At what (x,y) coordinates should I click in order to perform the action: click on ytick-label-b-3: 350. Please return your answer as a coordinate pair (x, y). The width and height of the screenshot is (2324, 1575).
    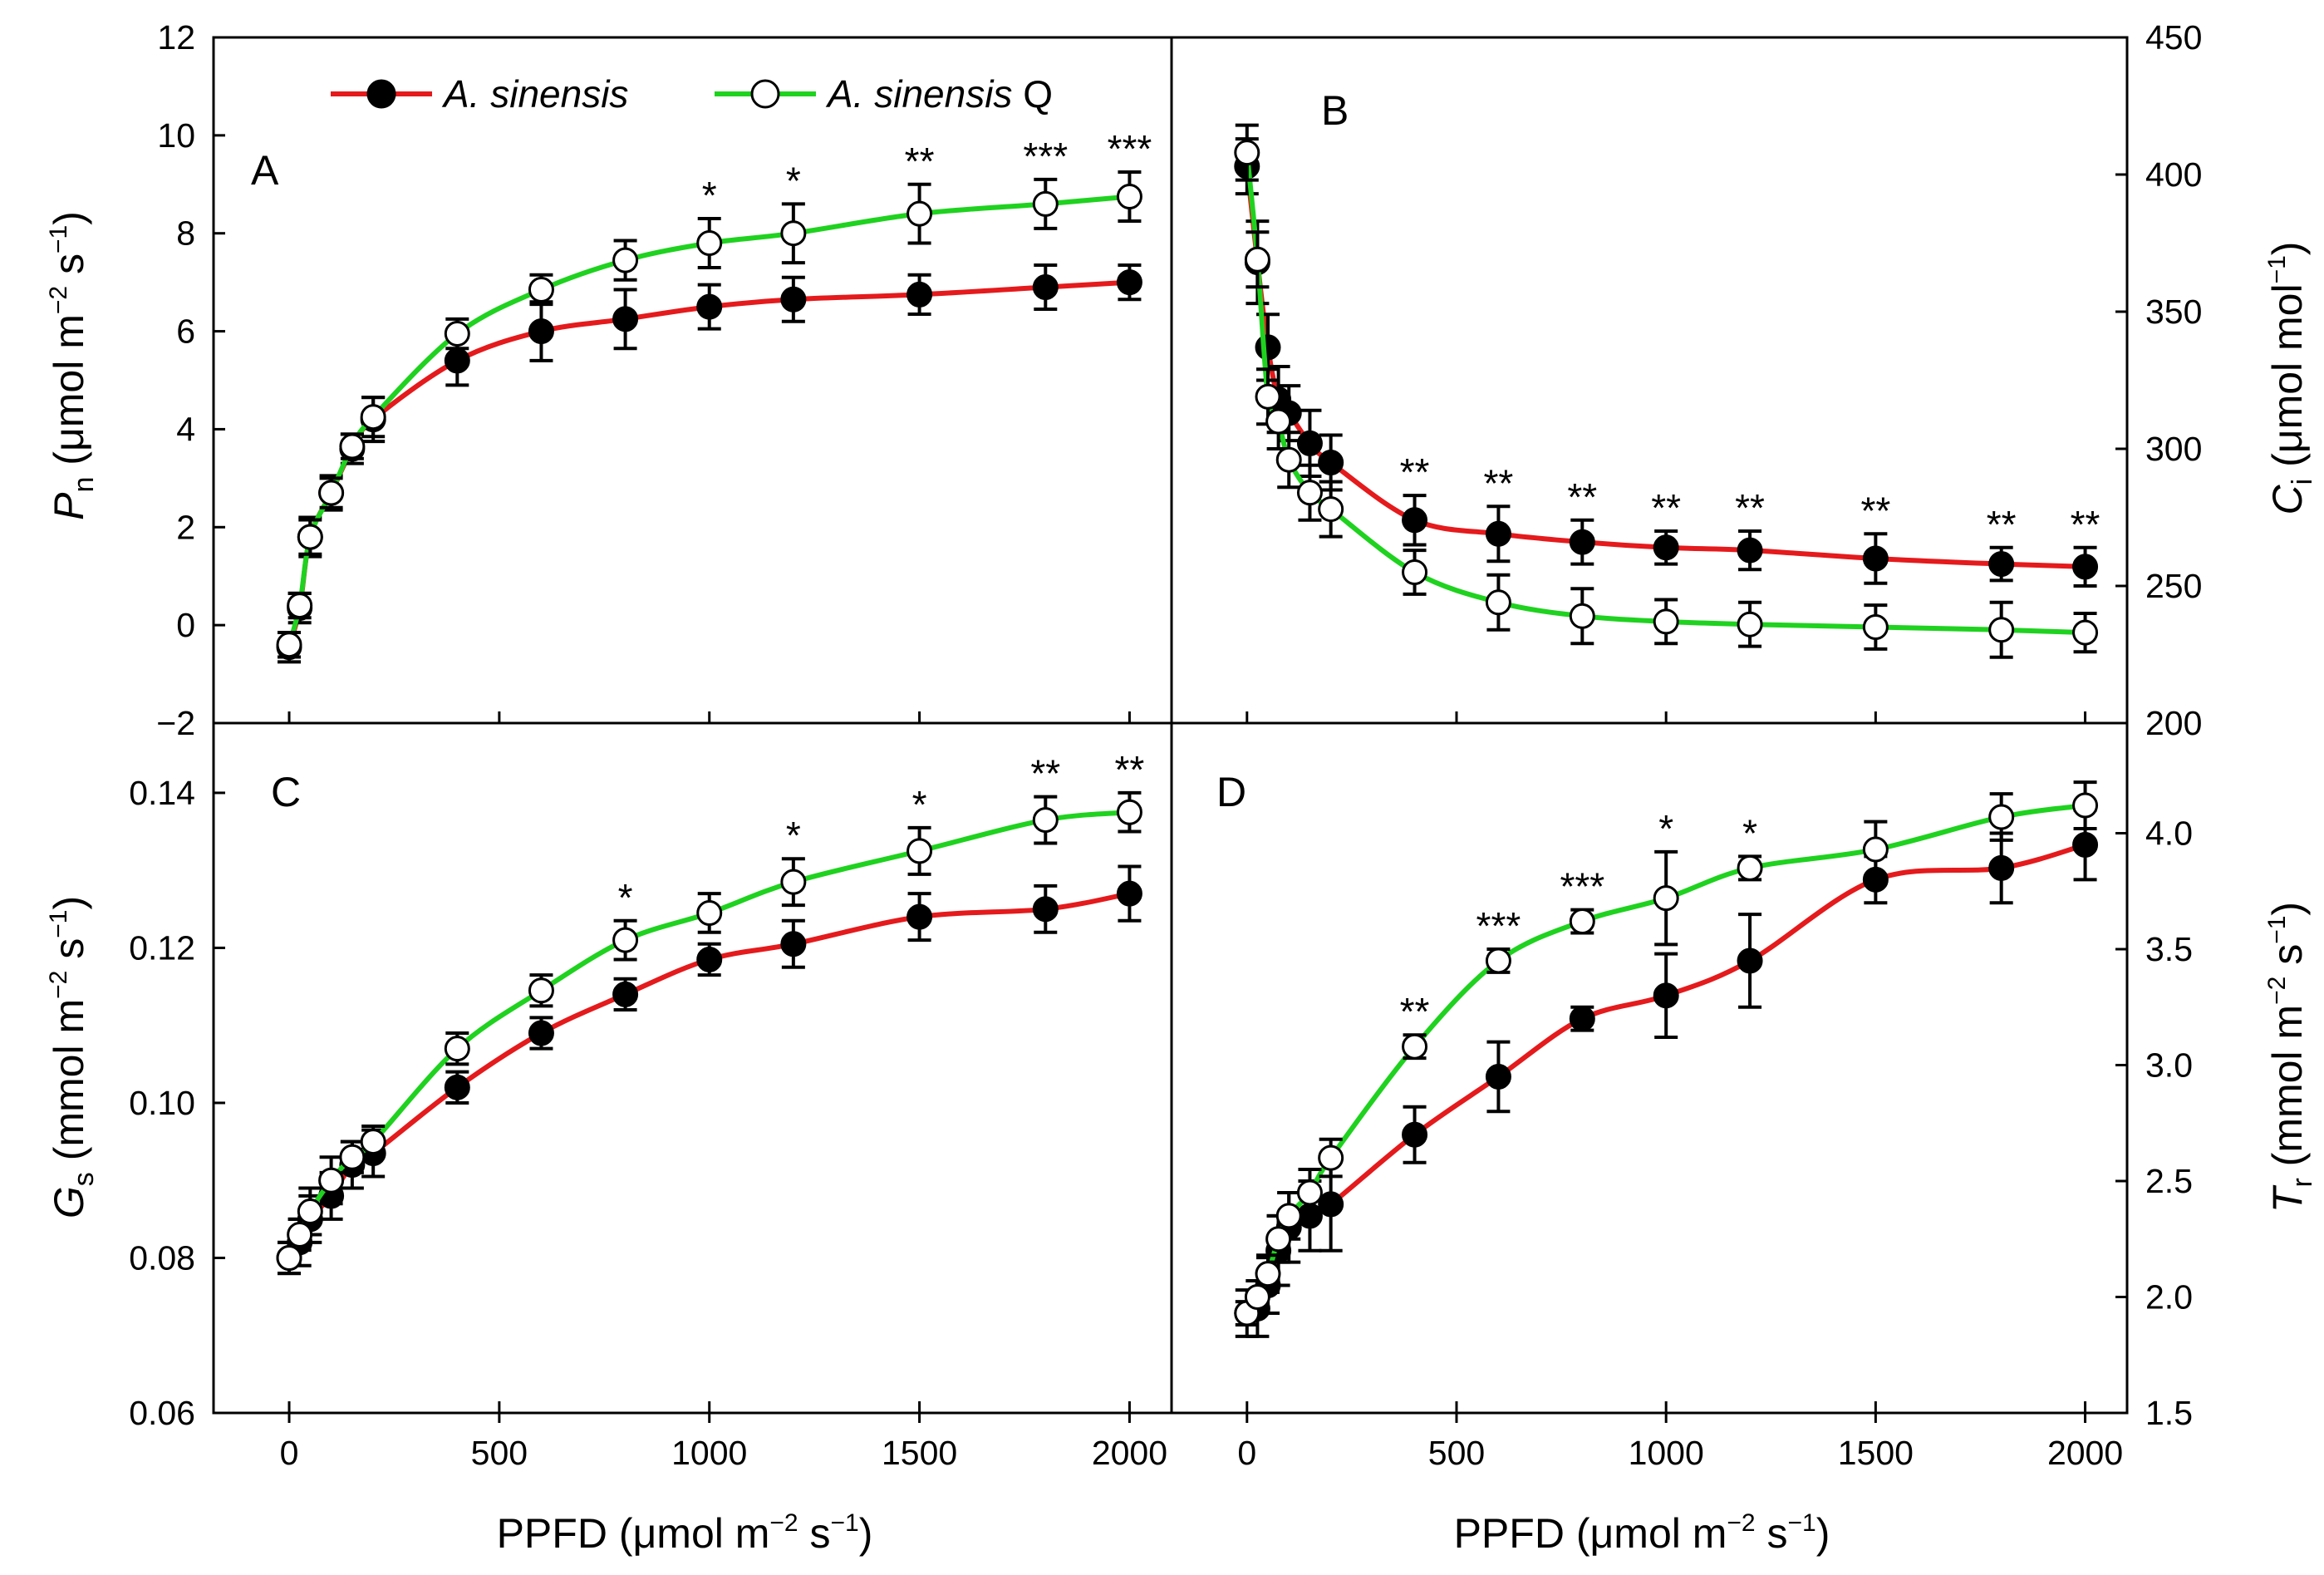
    Looking at the image, I should click on (2173, 312).